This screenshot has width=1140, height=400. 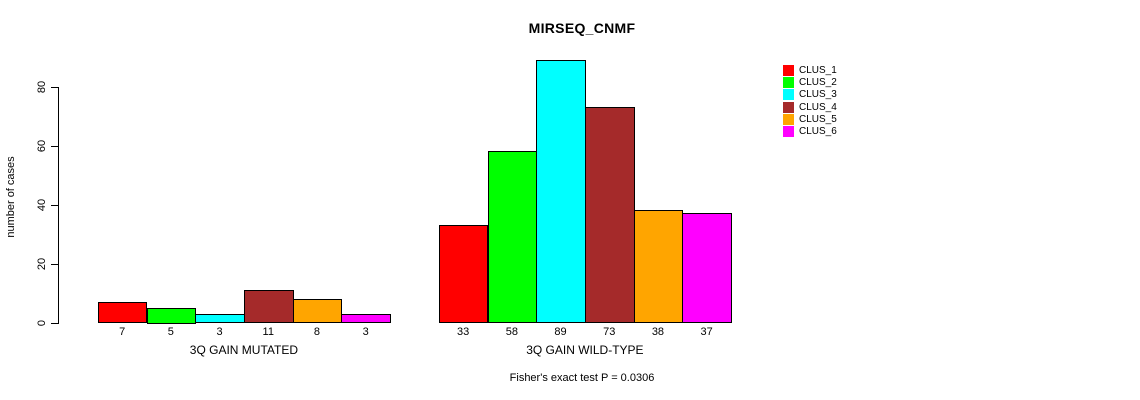 What do you see at coordinates (706, 332) in the screenshot?
I see `bar-value-label: 37` at bounding box center [706, 332].